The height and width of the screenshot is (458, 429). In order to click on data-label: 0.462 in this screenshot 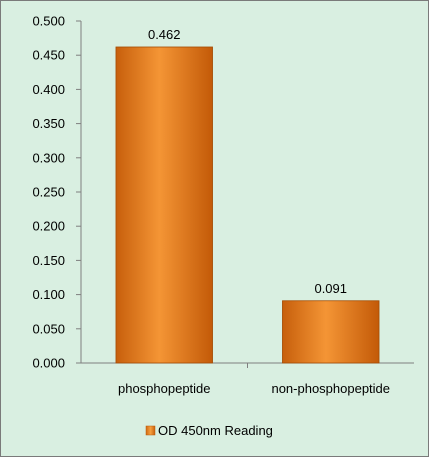, I will do `click(164, 34)`.